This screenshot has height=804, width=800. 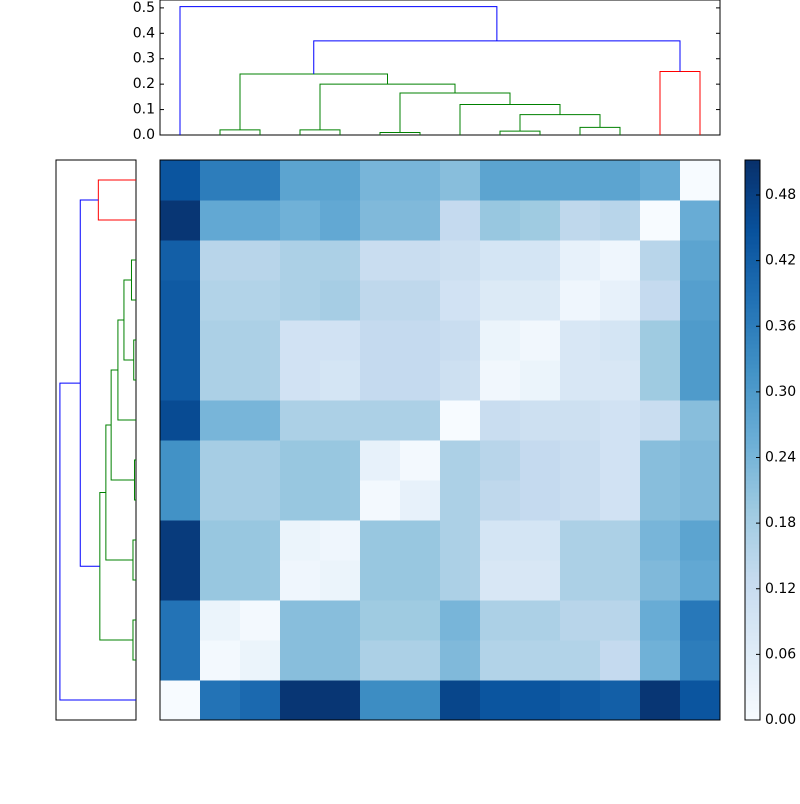 What do you see at coordinates (780, 458) in the screenshot?
I see `colorbar-tick-label: 0.24` at bounding box center [780, 458].